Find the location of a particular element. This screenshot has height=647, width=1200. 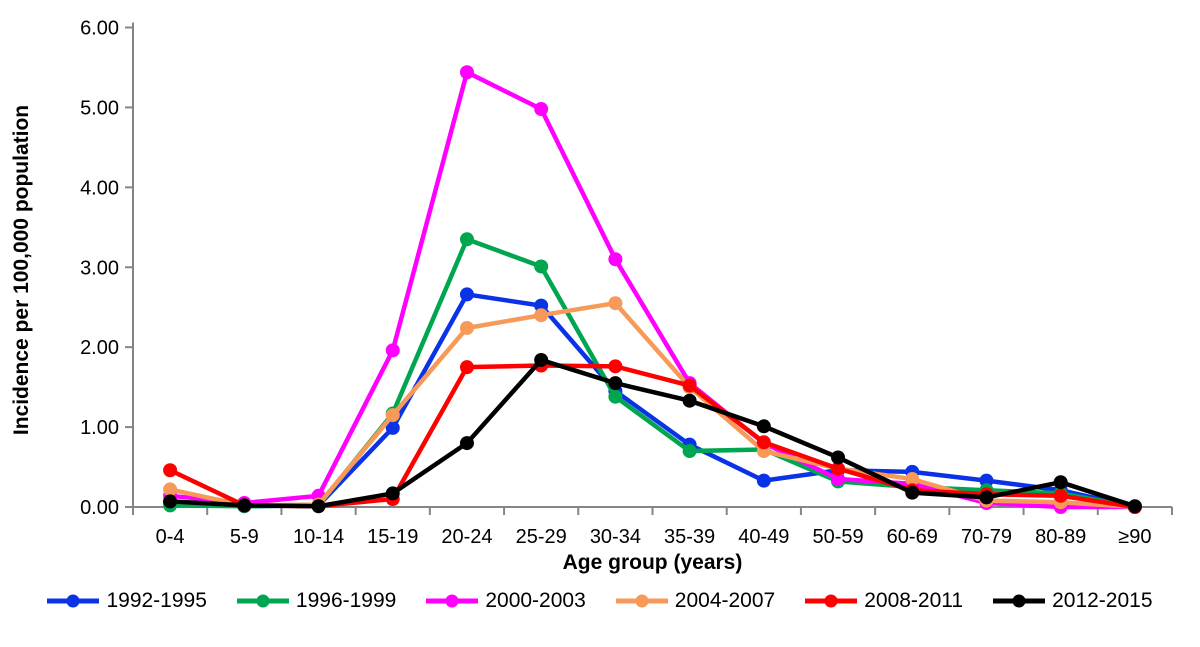

legend-item-2000-2003: 2000-2003 is located at coordinates (506, 600).